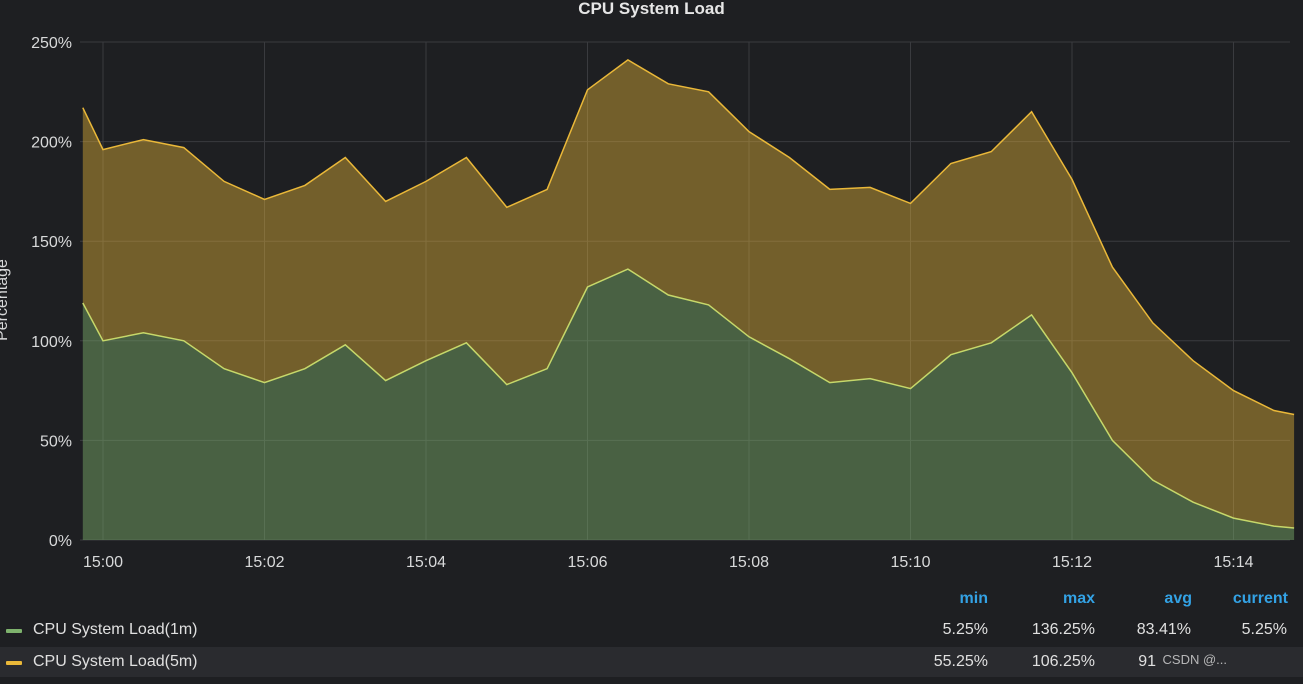 This screenshot has width=1303, height=684. Describe the element at coordinates (1147, 661) in the screenshot. I see `legend-avg-value: 91` at that location.